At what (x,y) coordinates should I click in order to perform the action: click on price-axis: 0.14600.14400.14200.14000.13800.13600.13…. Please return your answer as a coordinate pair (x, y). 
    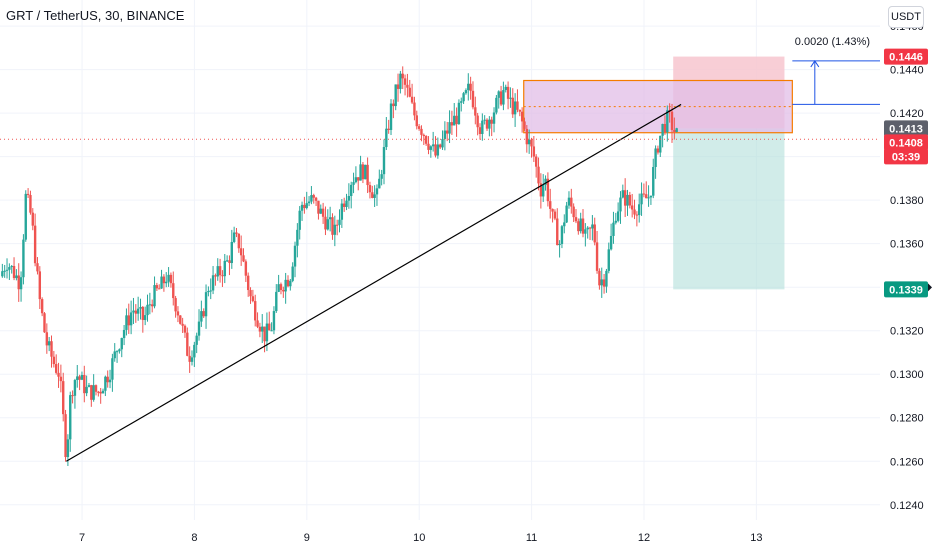
    Looking at the image, I should click on (906, 275).